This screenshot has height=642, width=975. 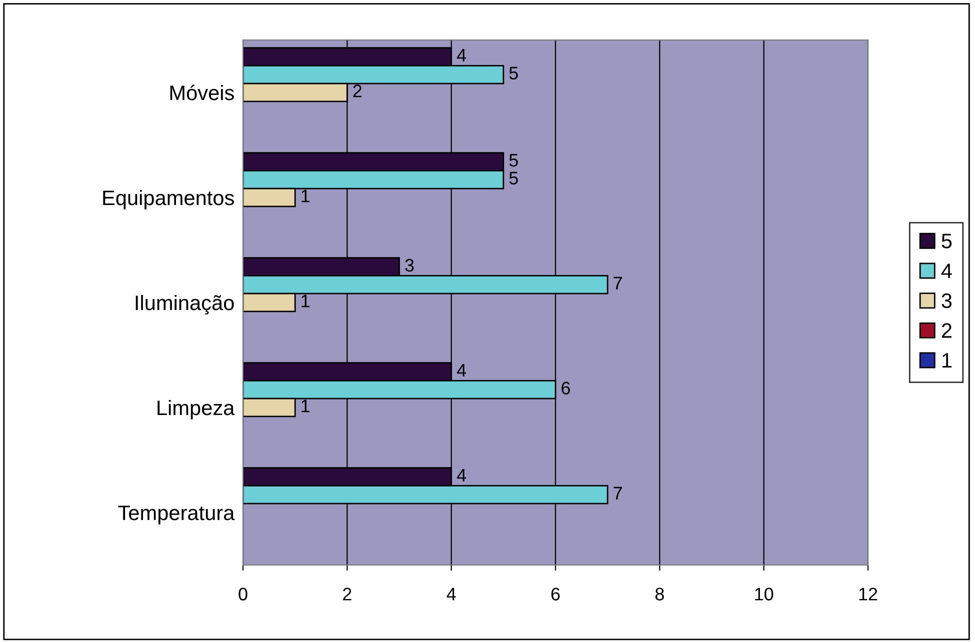 I want to click on x-tick-label: 12, so click(x=868, y=594).